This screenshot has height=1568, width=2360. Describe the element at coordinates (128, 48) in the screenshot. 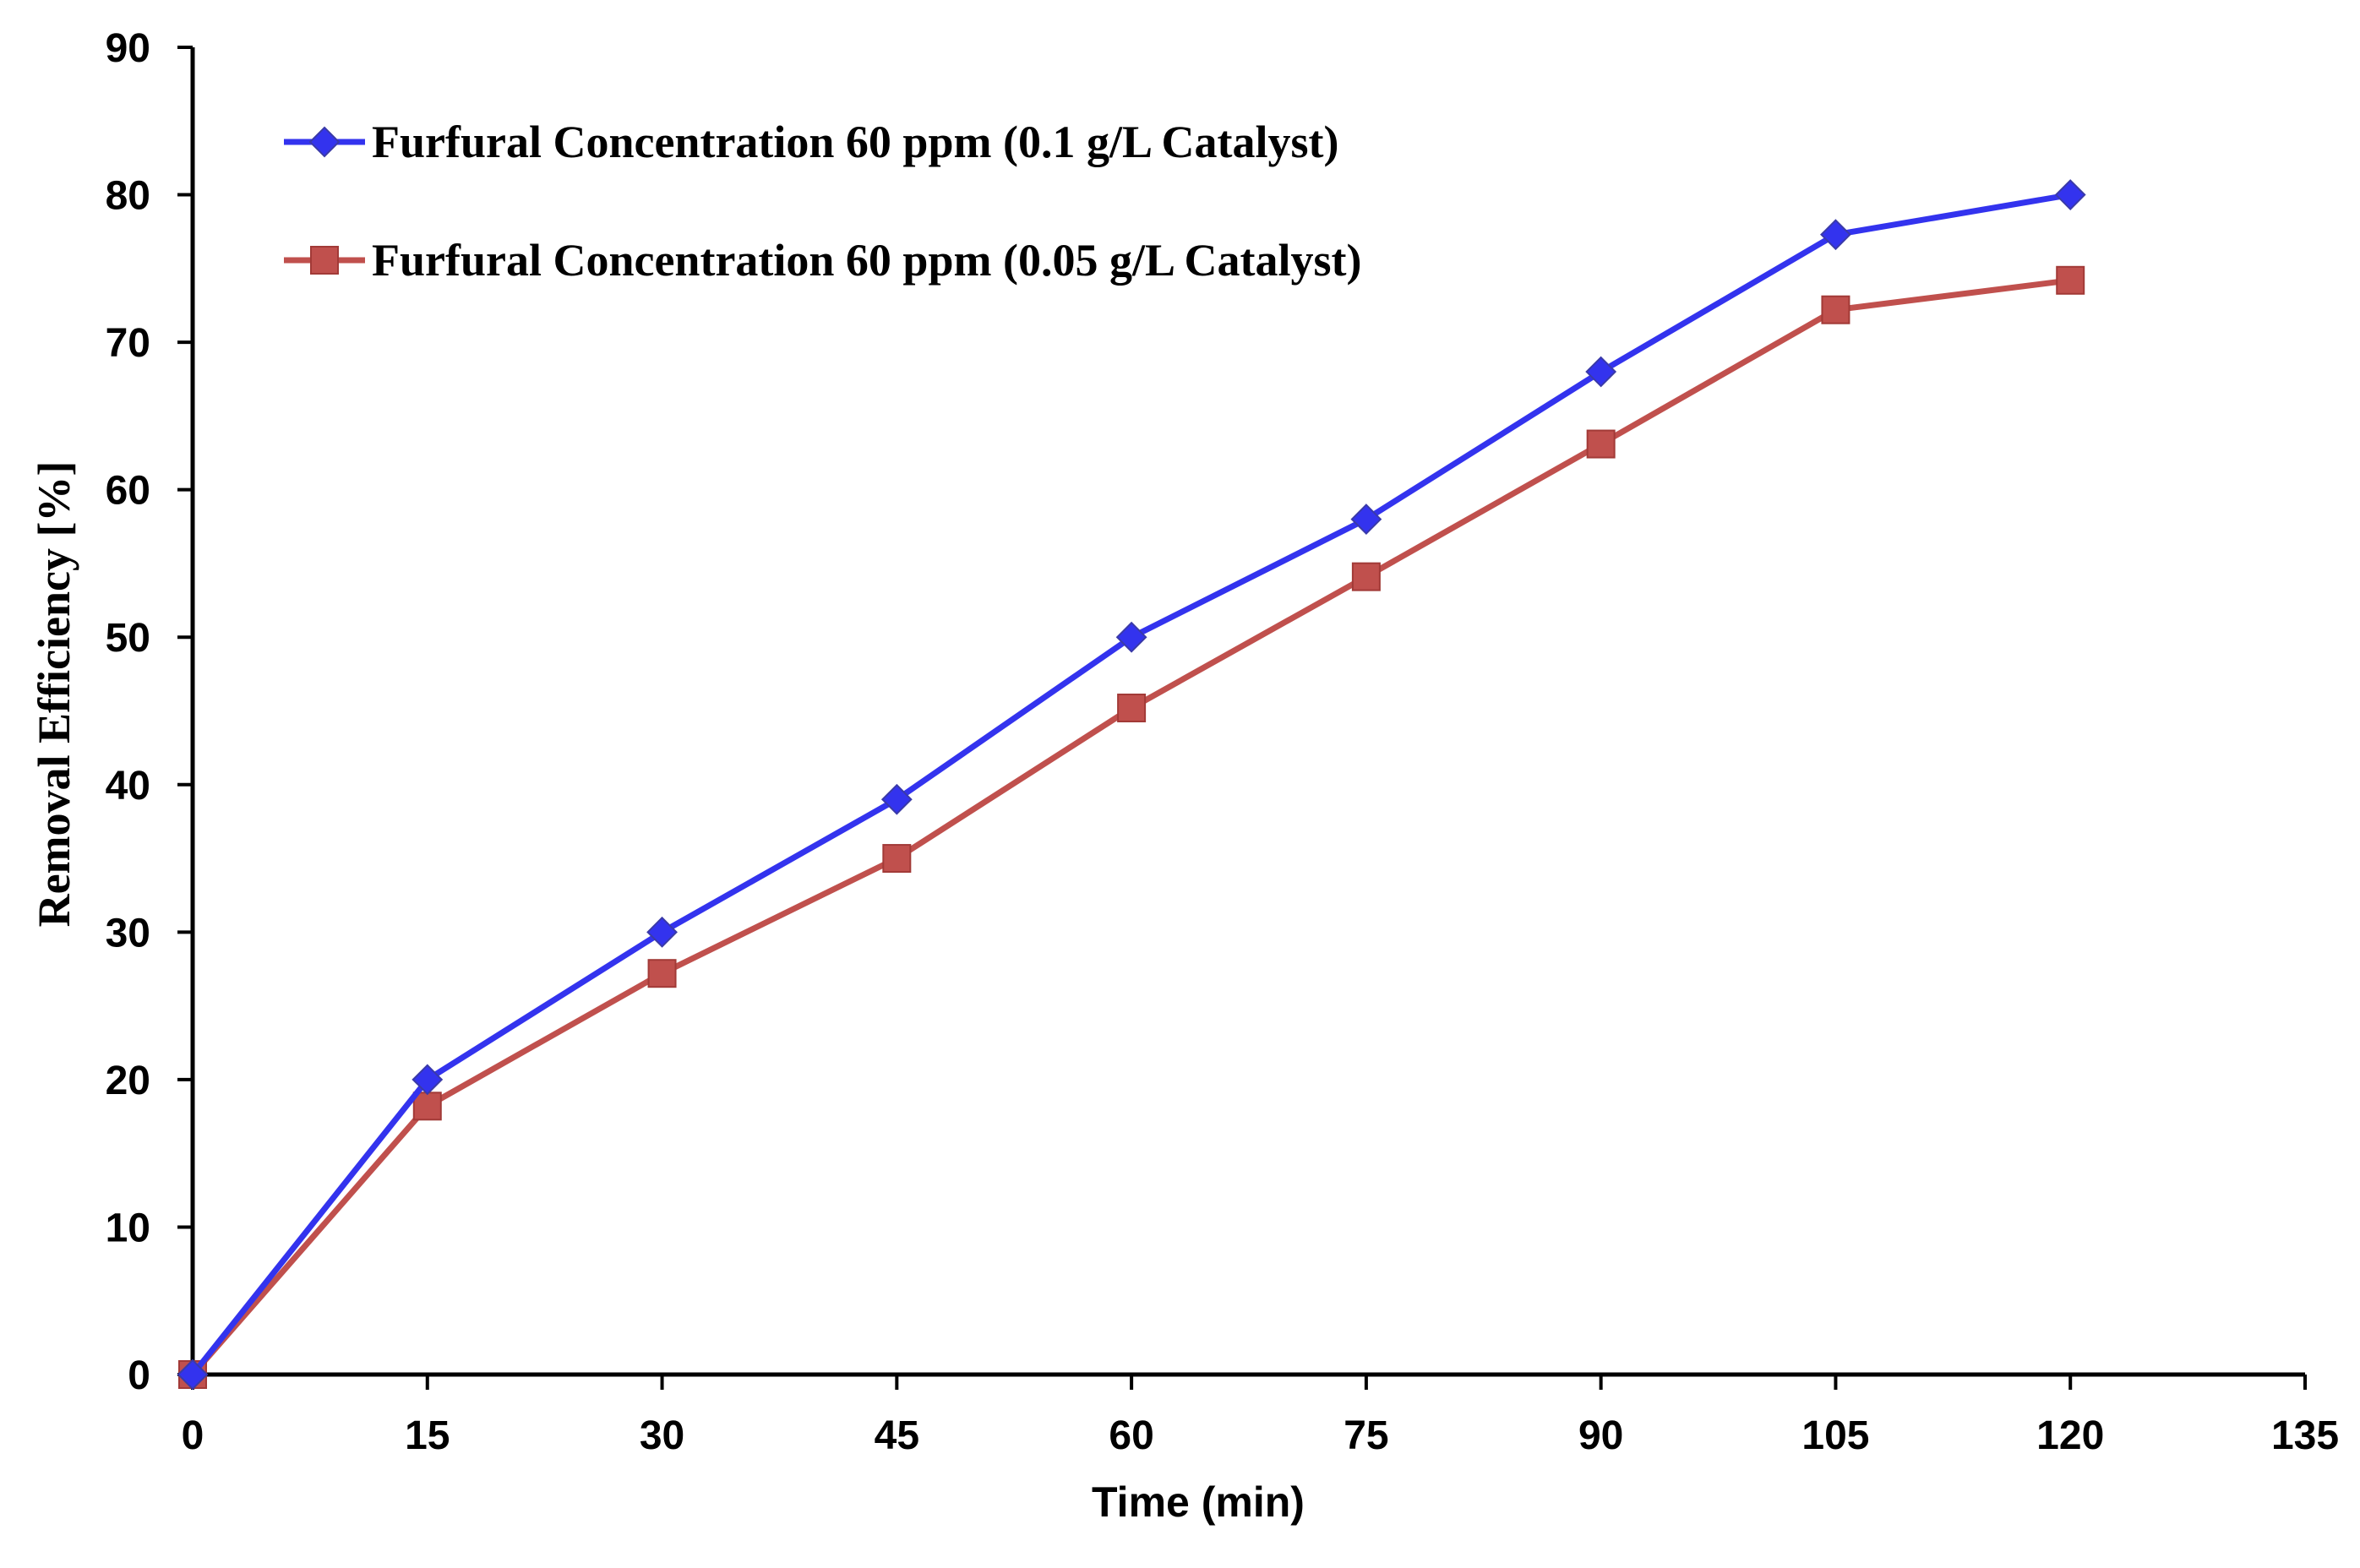

I see `y-tick-label: 90` at that location.